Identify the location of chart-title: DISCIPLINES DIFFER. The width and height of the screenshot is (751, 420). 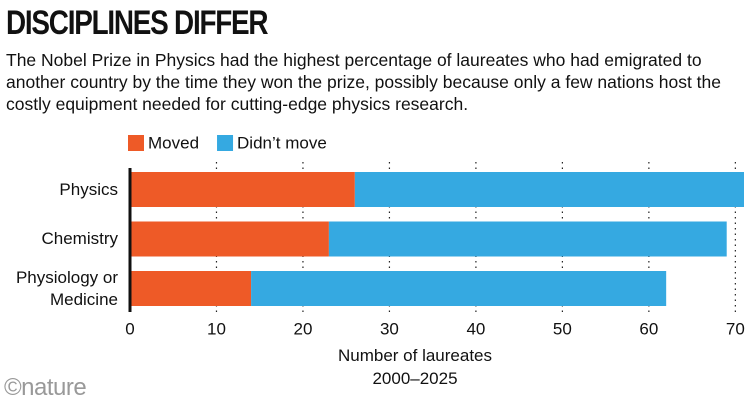
(137, 23).